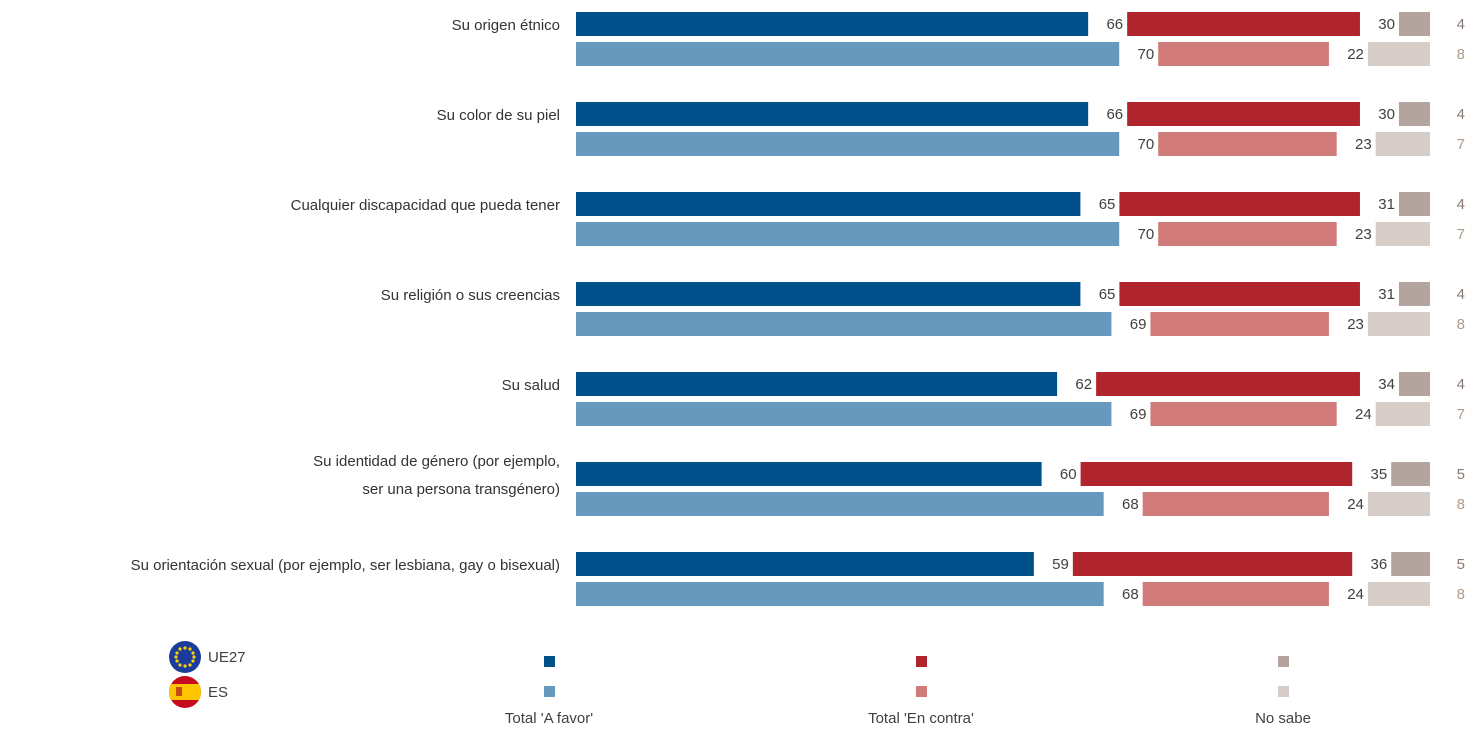 This screenshot has width=1478, height=729. What do you see at coordinates (530, 385) in the screenshot?
I see `category-label: Su salud` at bounding box center [530, 385].